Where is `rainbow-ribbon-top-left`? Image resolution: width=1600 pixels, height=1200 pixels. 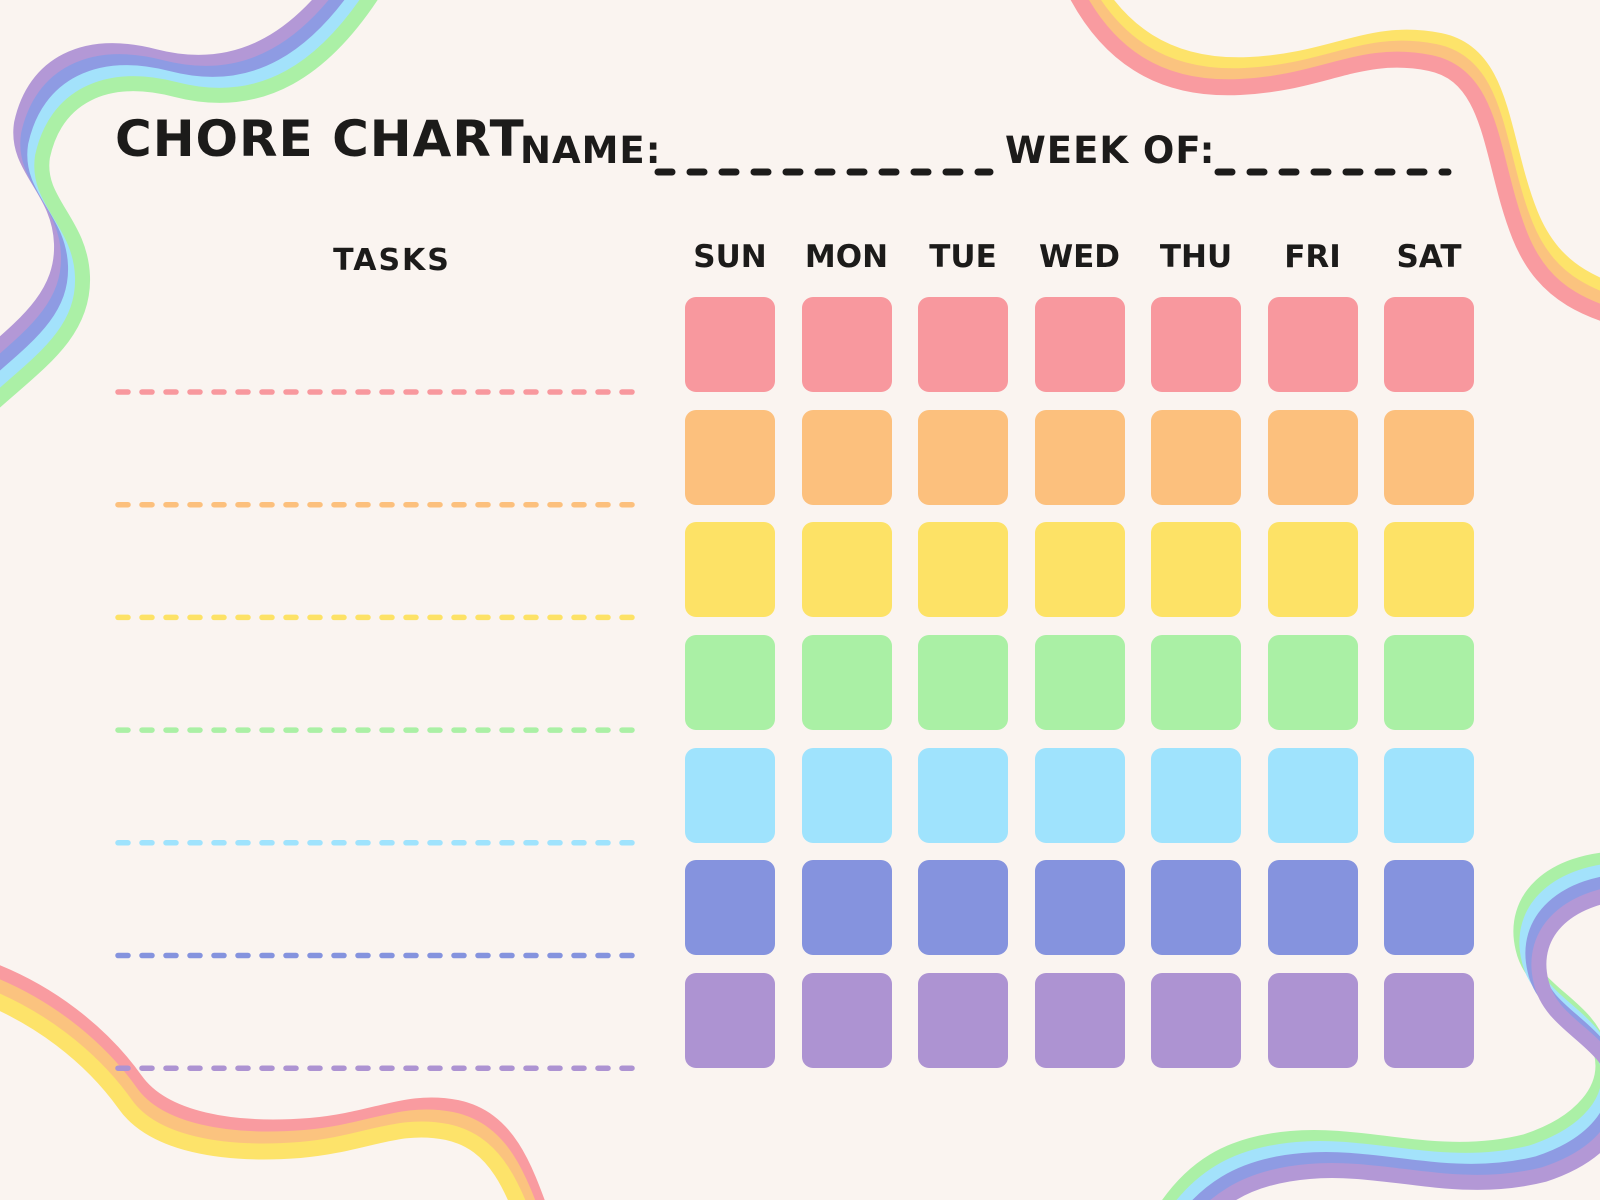
rainbow-ribbon-top-left is located at coordinates (189, 204).